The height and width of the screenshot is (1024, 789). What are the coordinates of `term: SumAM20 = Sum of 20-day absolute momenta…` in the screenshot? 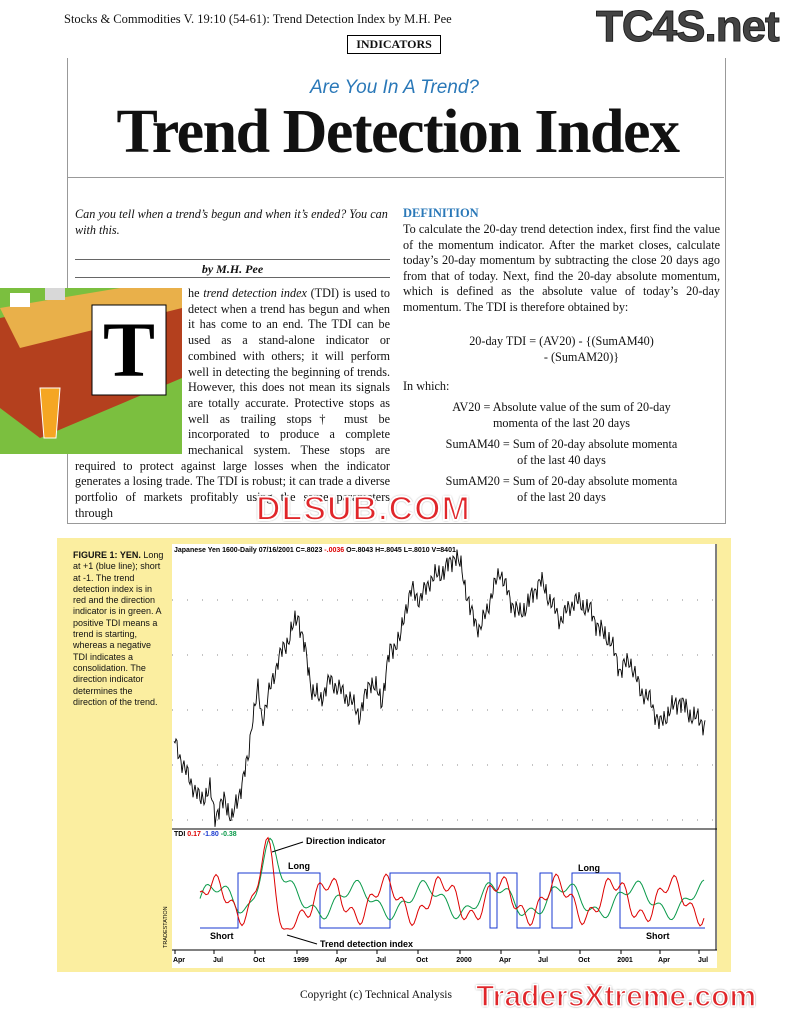 It's located at (561, 489).